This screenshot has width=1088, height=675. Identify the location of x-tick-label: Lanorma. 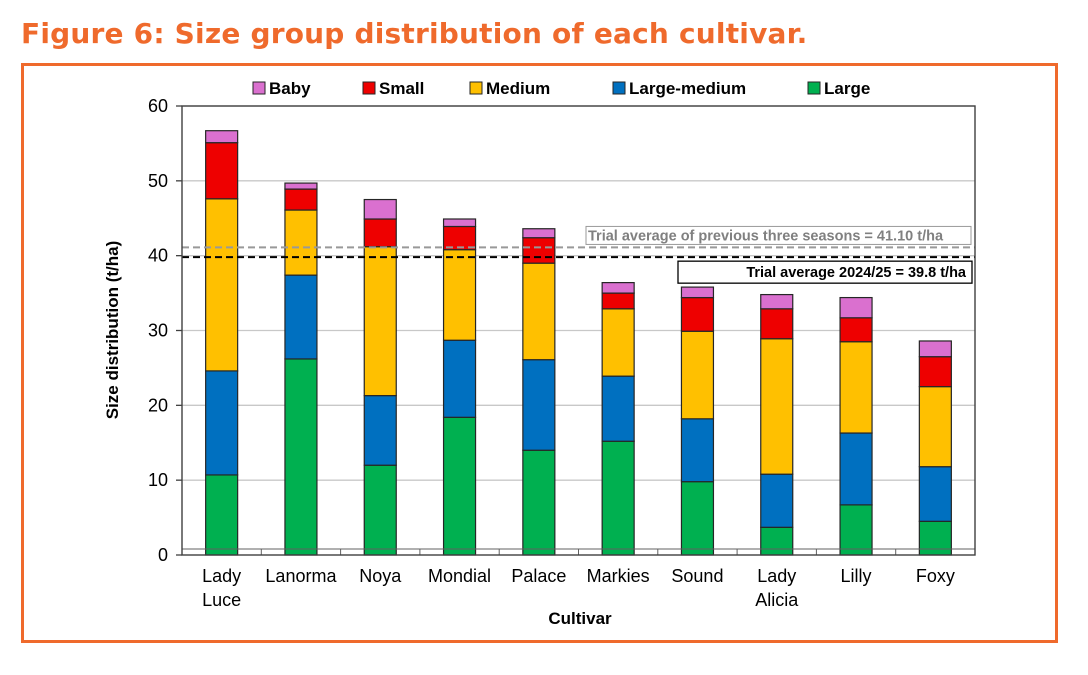
(301, 576).